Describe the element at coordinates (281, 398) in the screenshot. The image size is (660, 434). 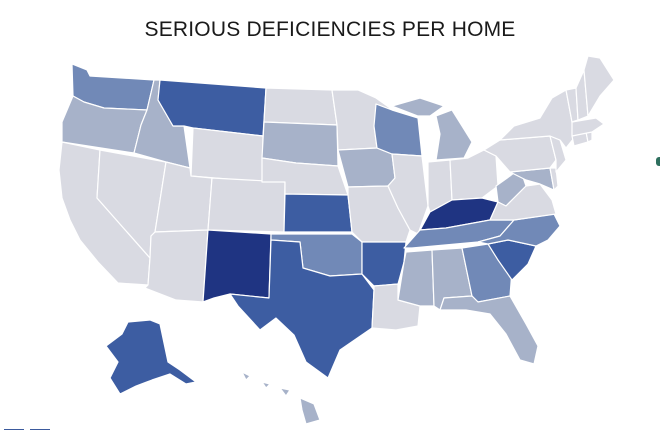
I see `state-hi` at that location.